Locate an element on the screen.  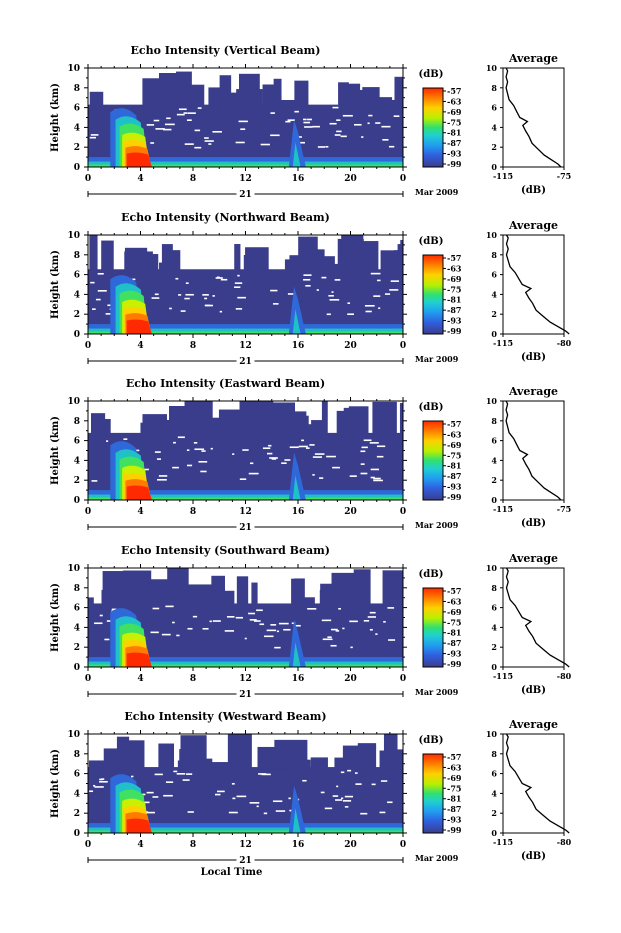
average-profile-line is located at coordinates (537, 783).